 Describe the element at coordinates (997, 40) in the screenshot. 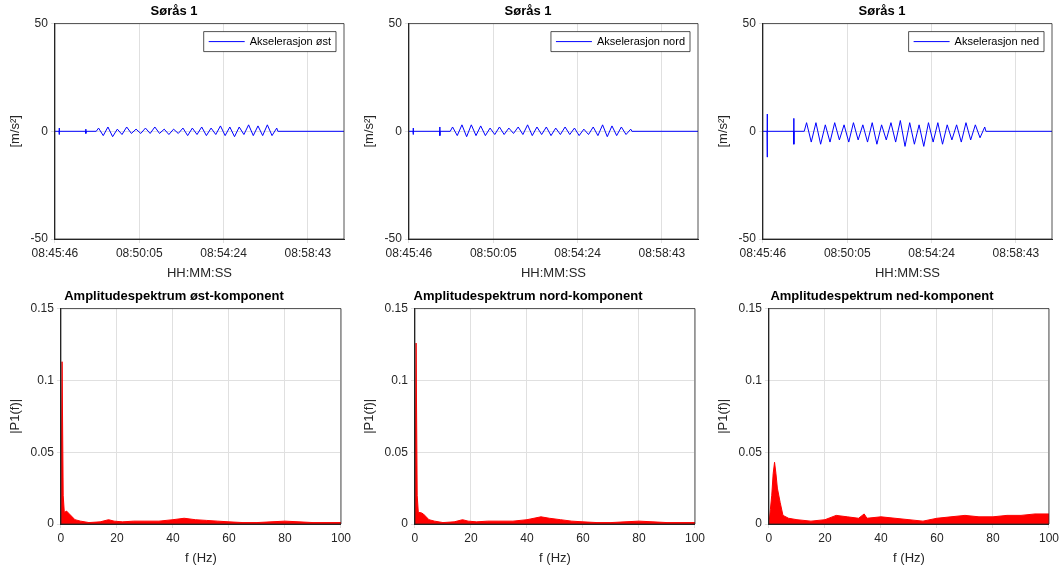

I see `legend-label: Akselerasjon ned` at that location.